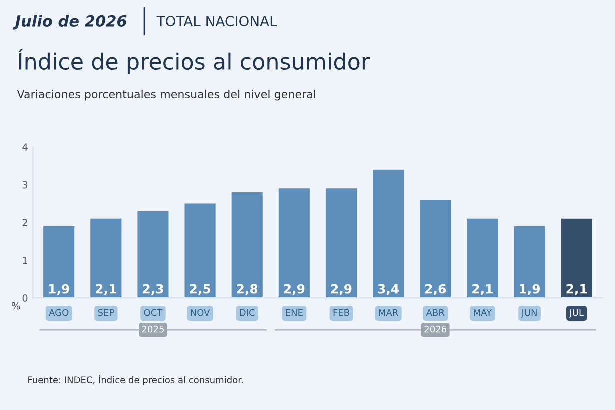 Image resolution: width=615 pixels, height=410 pixels. I want to click on x-tick-label: ENE, so click(294, 312).